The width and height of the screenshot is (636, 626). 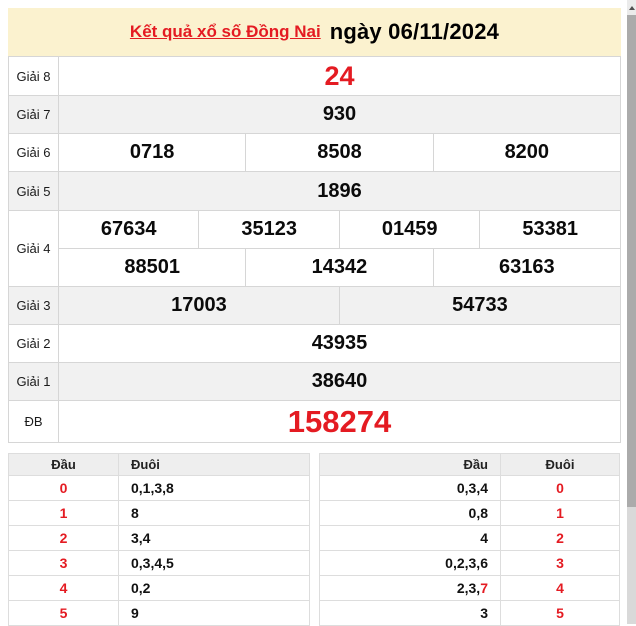 I want to click on head-cell: 2,3,7, so click(x=410, y=588).